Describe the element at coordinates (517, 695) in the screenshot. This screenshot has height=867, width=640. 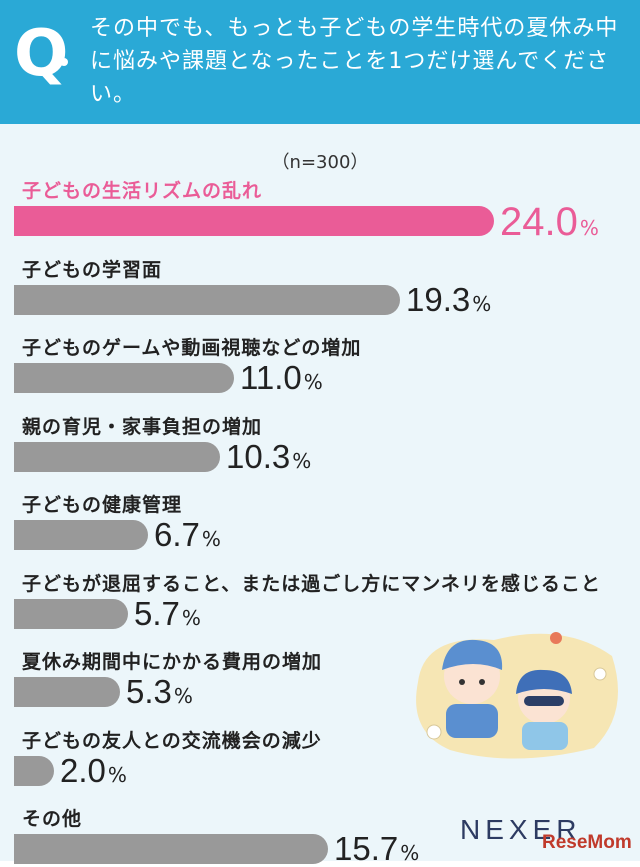
I see `kids-beach-illustration` at that location.